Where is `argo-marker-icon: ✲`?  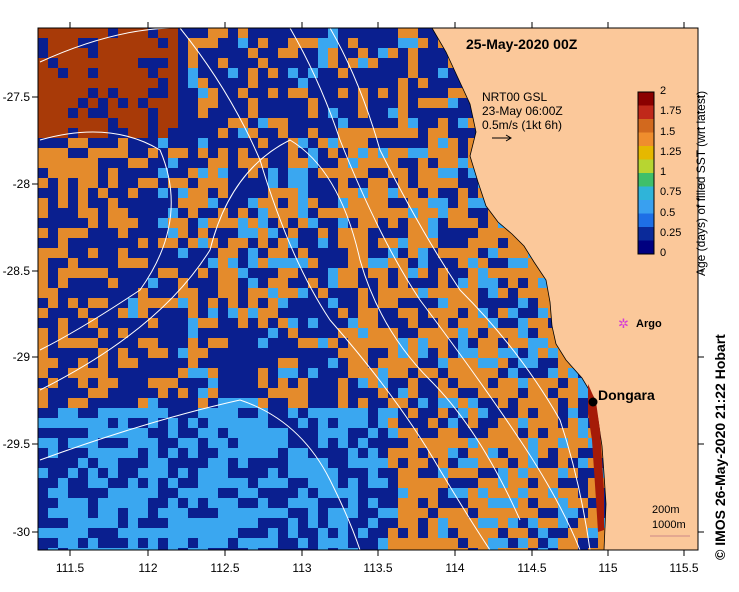
argo-marker-icon: ✲ is located at coordinates (623, 323).